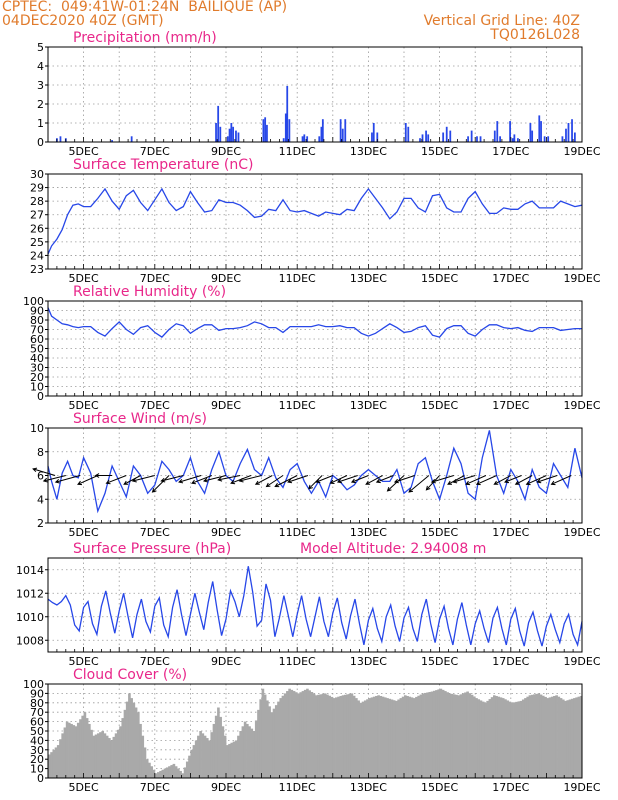 This screenshot has height=800, width=618. I want to click on pres-ytick-label: 1010, so click(30, 617).